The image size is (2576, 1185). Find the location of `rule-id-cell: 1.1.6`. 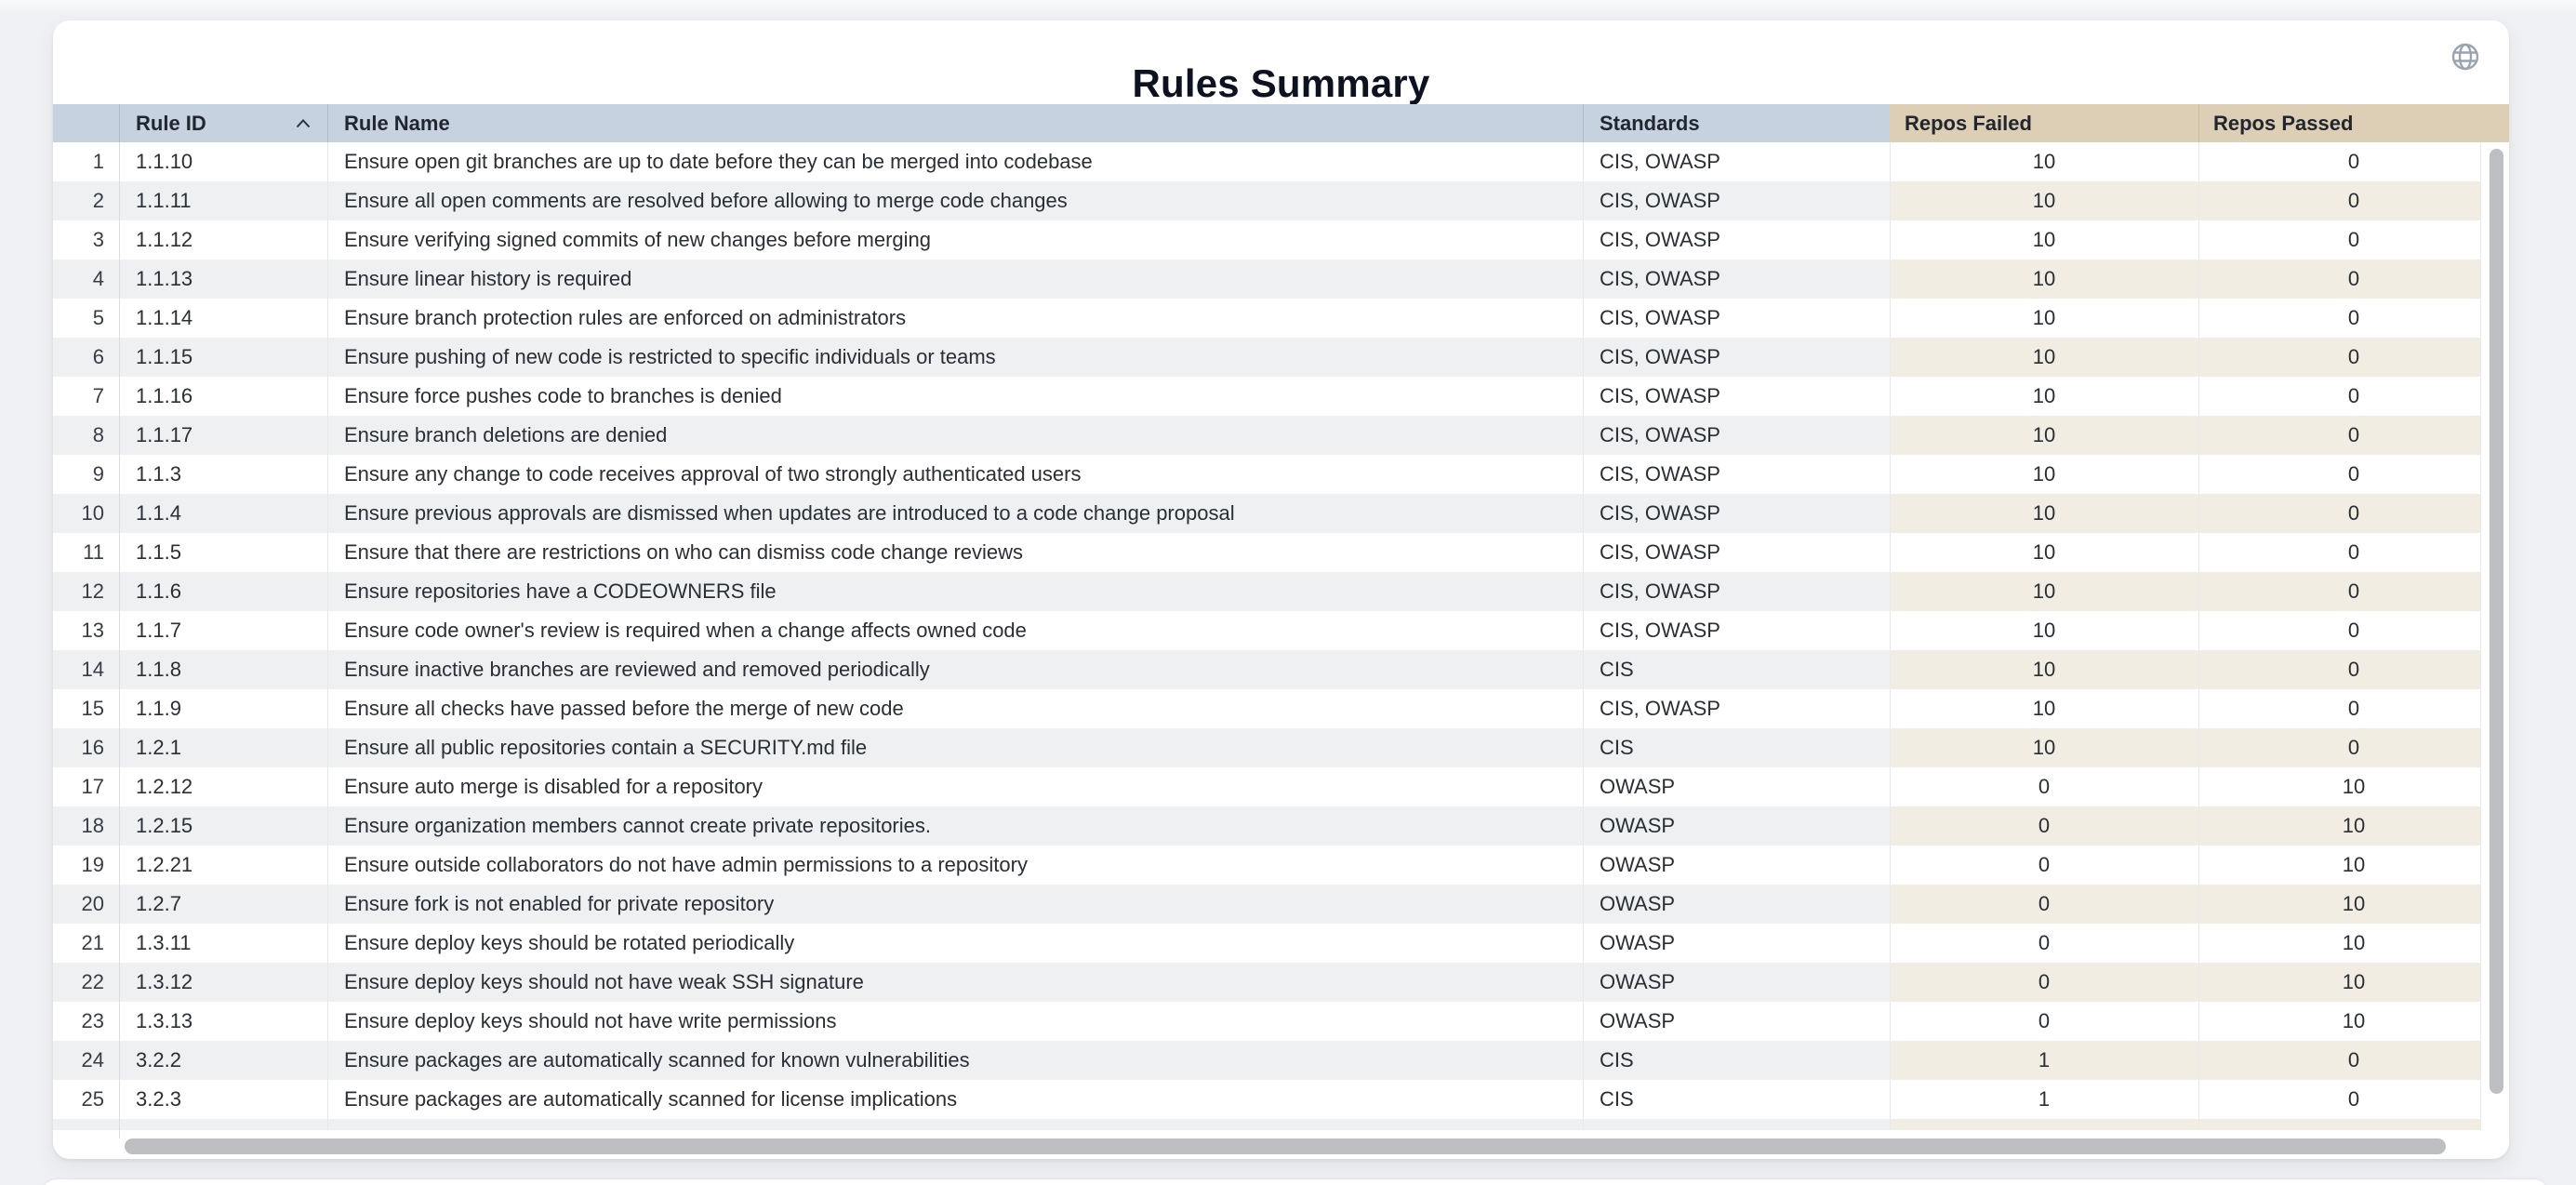

rule-id-cell: 1.1.6 is located at coordinates (223, 592).